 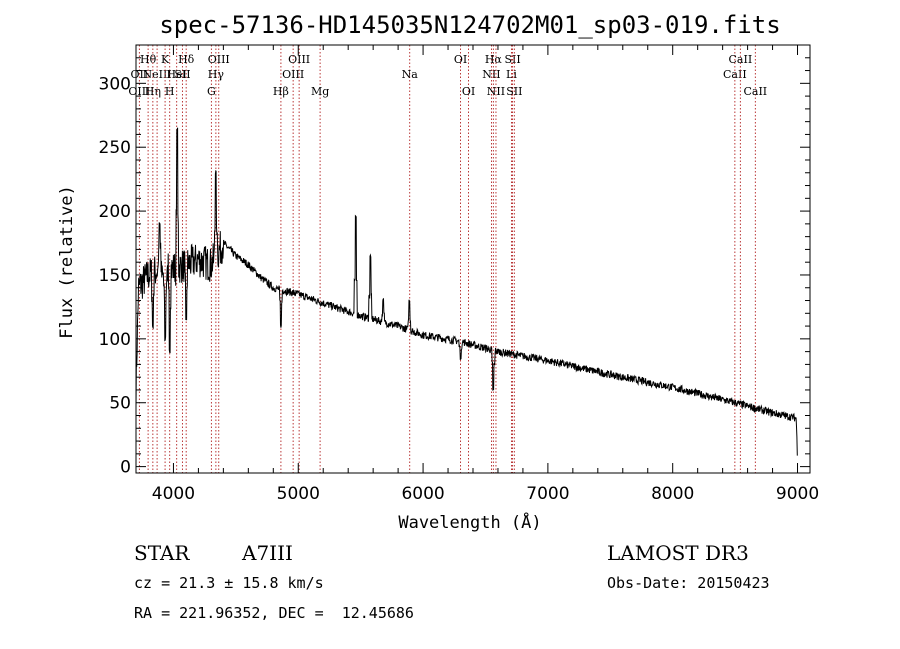 I want to click on marker-label: H, so click(x=170, y=91).